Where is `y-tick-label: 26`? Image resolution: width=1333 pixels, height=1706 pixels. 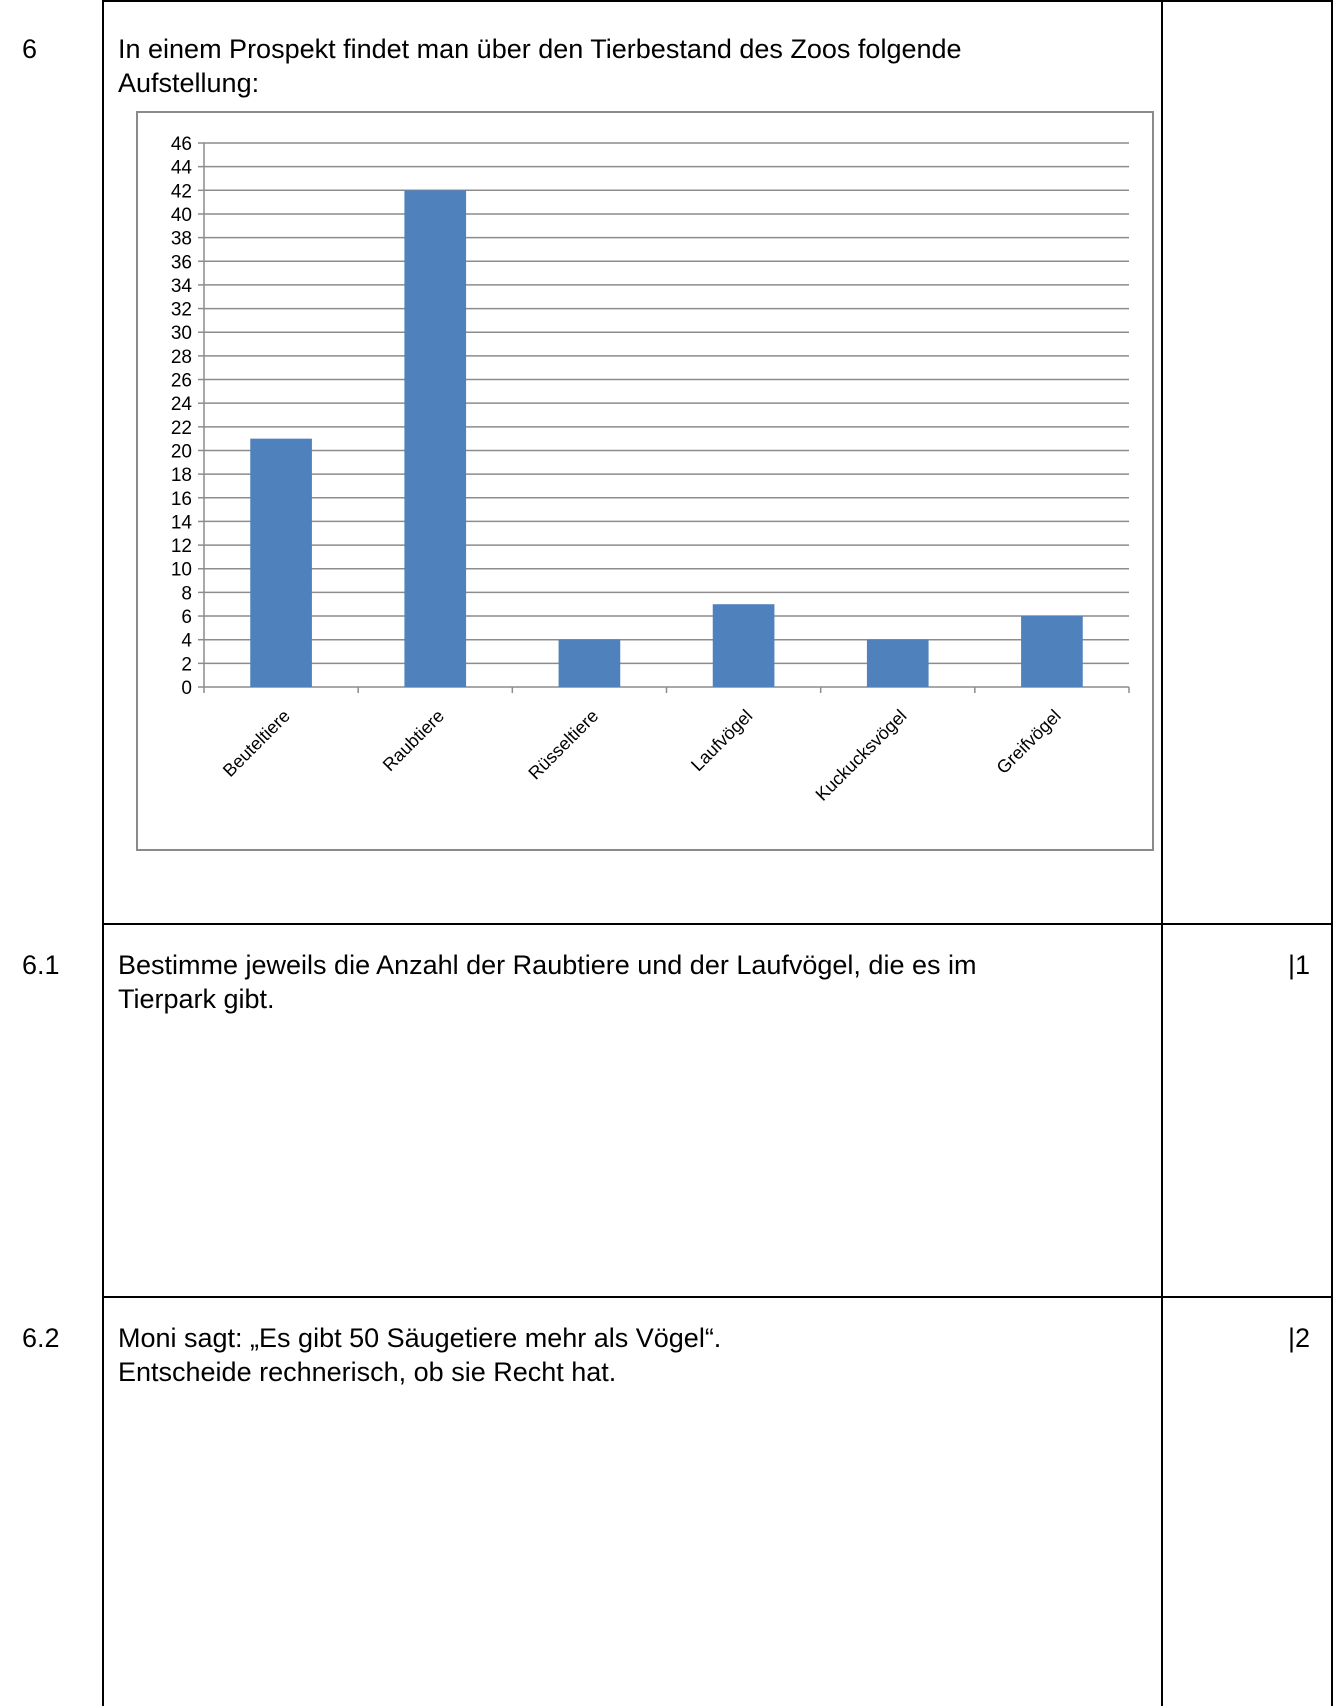 y-tick-label: 26 is located at coordinates (181, 381).